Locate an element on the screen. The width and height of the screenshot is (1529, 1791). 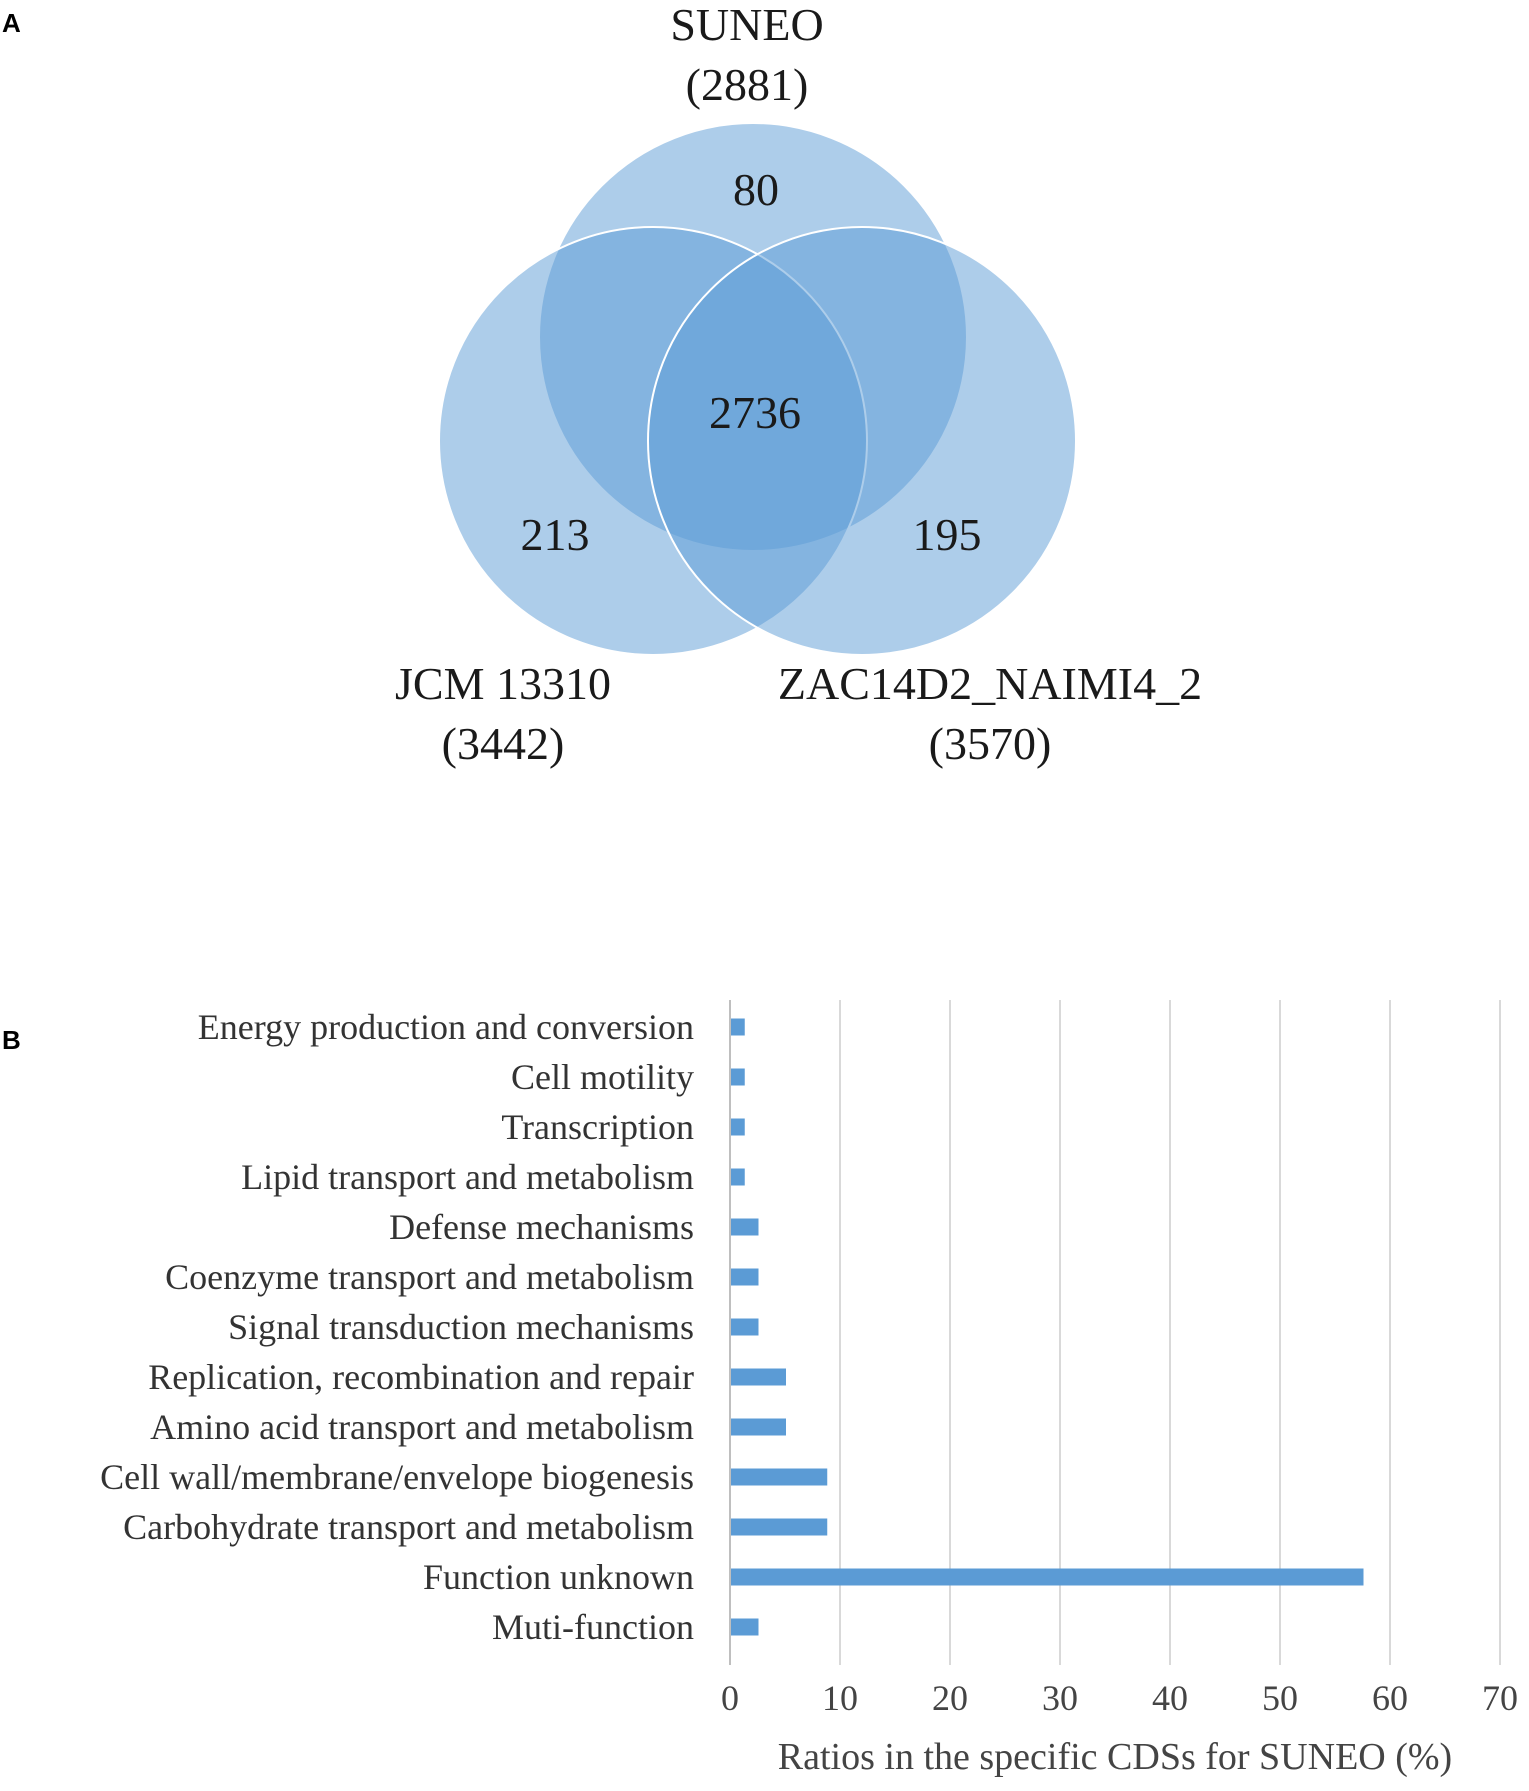
x-tick-label: 20 is located at coordinates (950, 1698).